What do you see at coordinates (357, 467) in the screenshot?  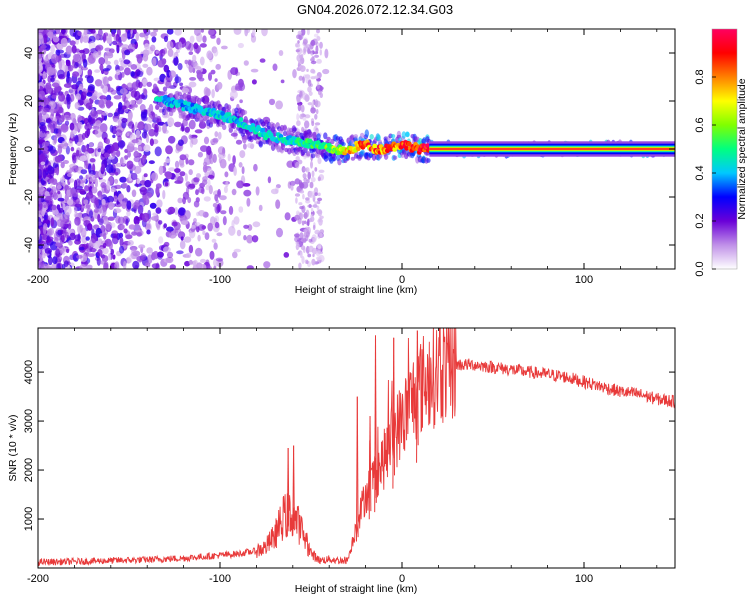 I see `snr-spike` at bounding box center [357, 467].